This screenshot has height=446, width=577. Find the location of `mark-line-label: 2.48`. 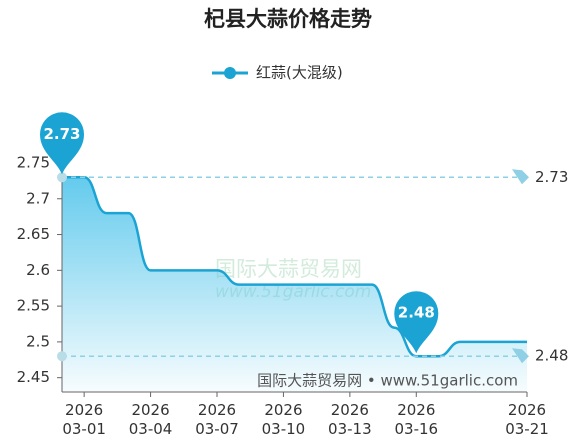

mark-line-label: 2.48 is located at coordinates (551, 356).